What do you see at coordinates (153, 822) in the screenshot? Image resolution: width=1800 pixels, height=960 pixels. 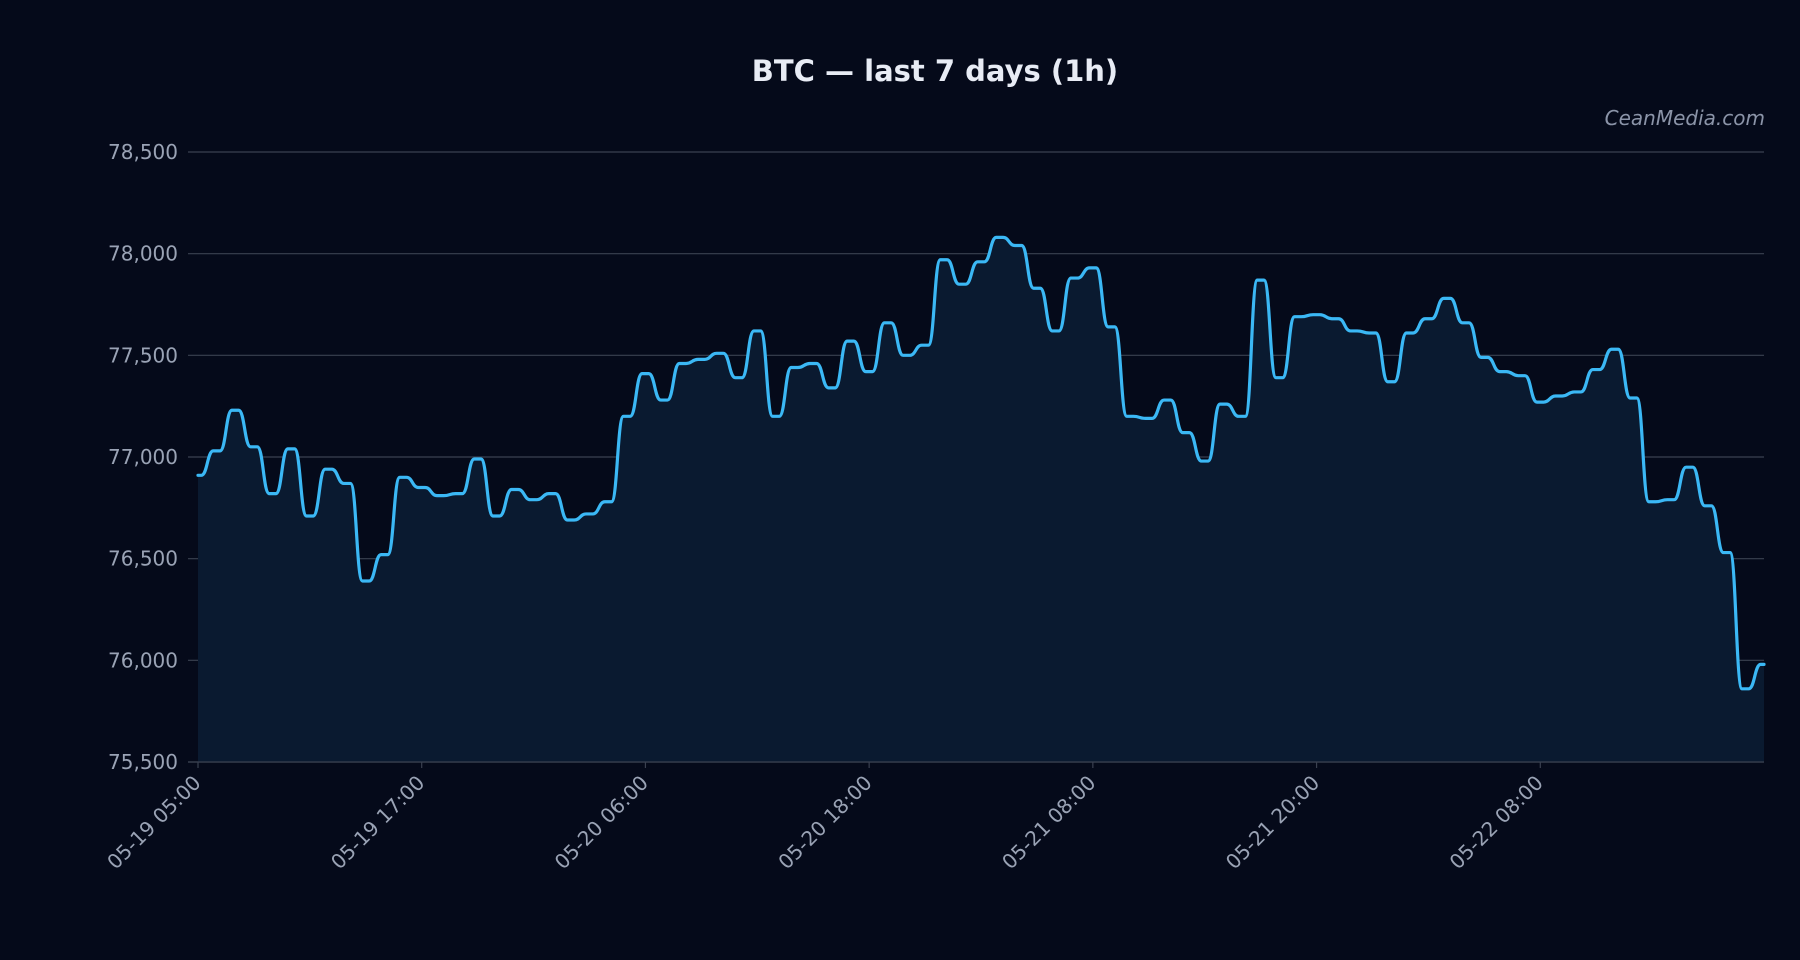 I see `x-tick-label: 05-19 05:00` at bounding box center [153, 822].